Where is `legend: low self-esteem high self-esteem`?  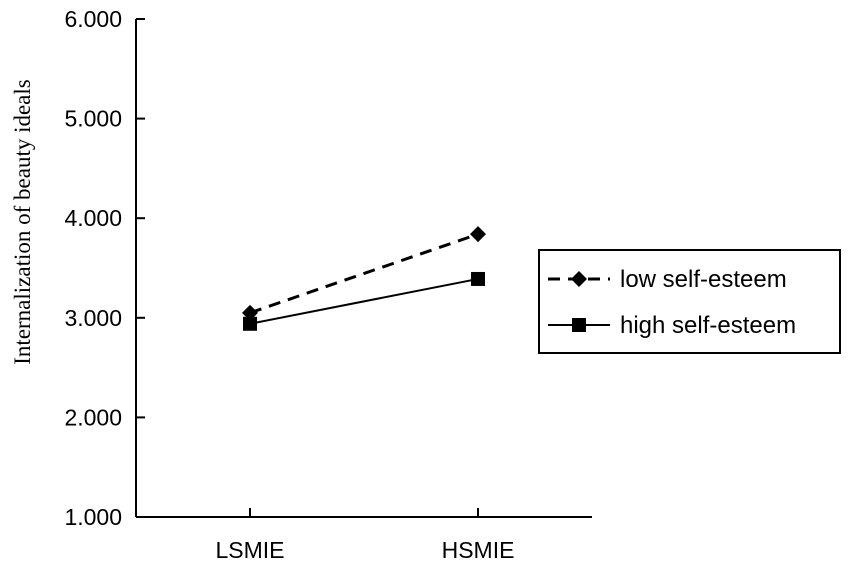 legend: low self-esteem high self-esteem is located at coordinates (689, 301).